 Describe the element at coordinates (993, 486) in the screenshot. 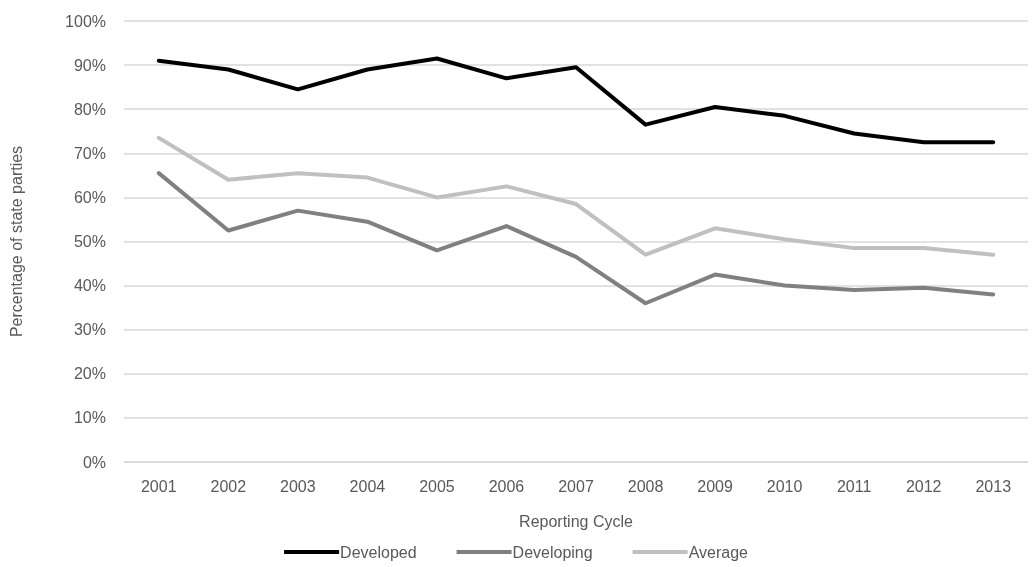

I see `x-tick-label: 2013` at that location.